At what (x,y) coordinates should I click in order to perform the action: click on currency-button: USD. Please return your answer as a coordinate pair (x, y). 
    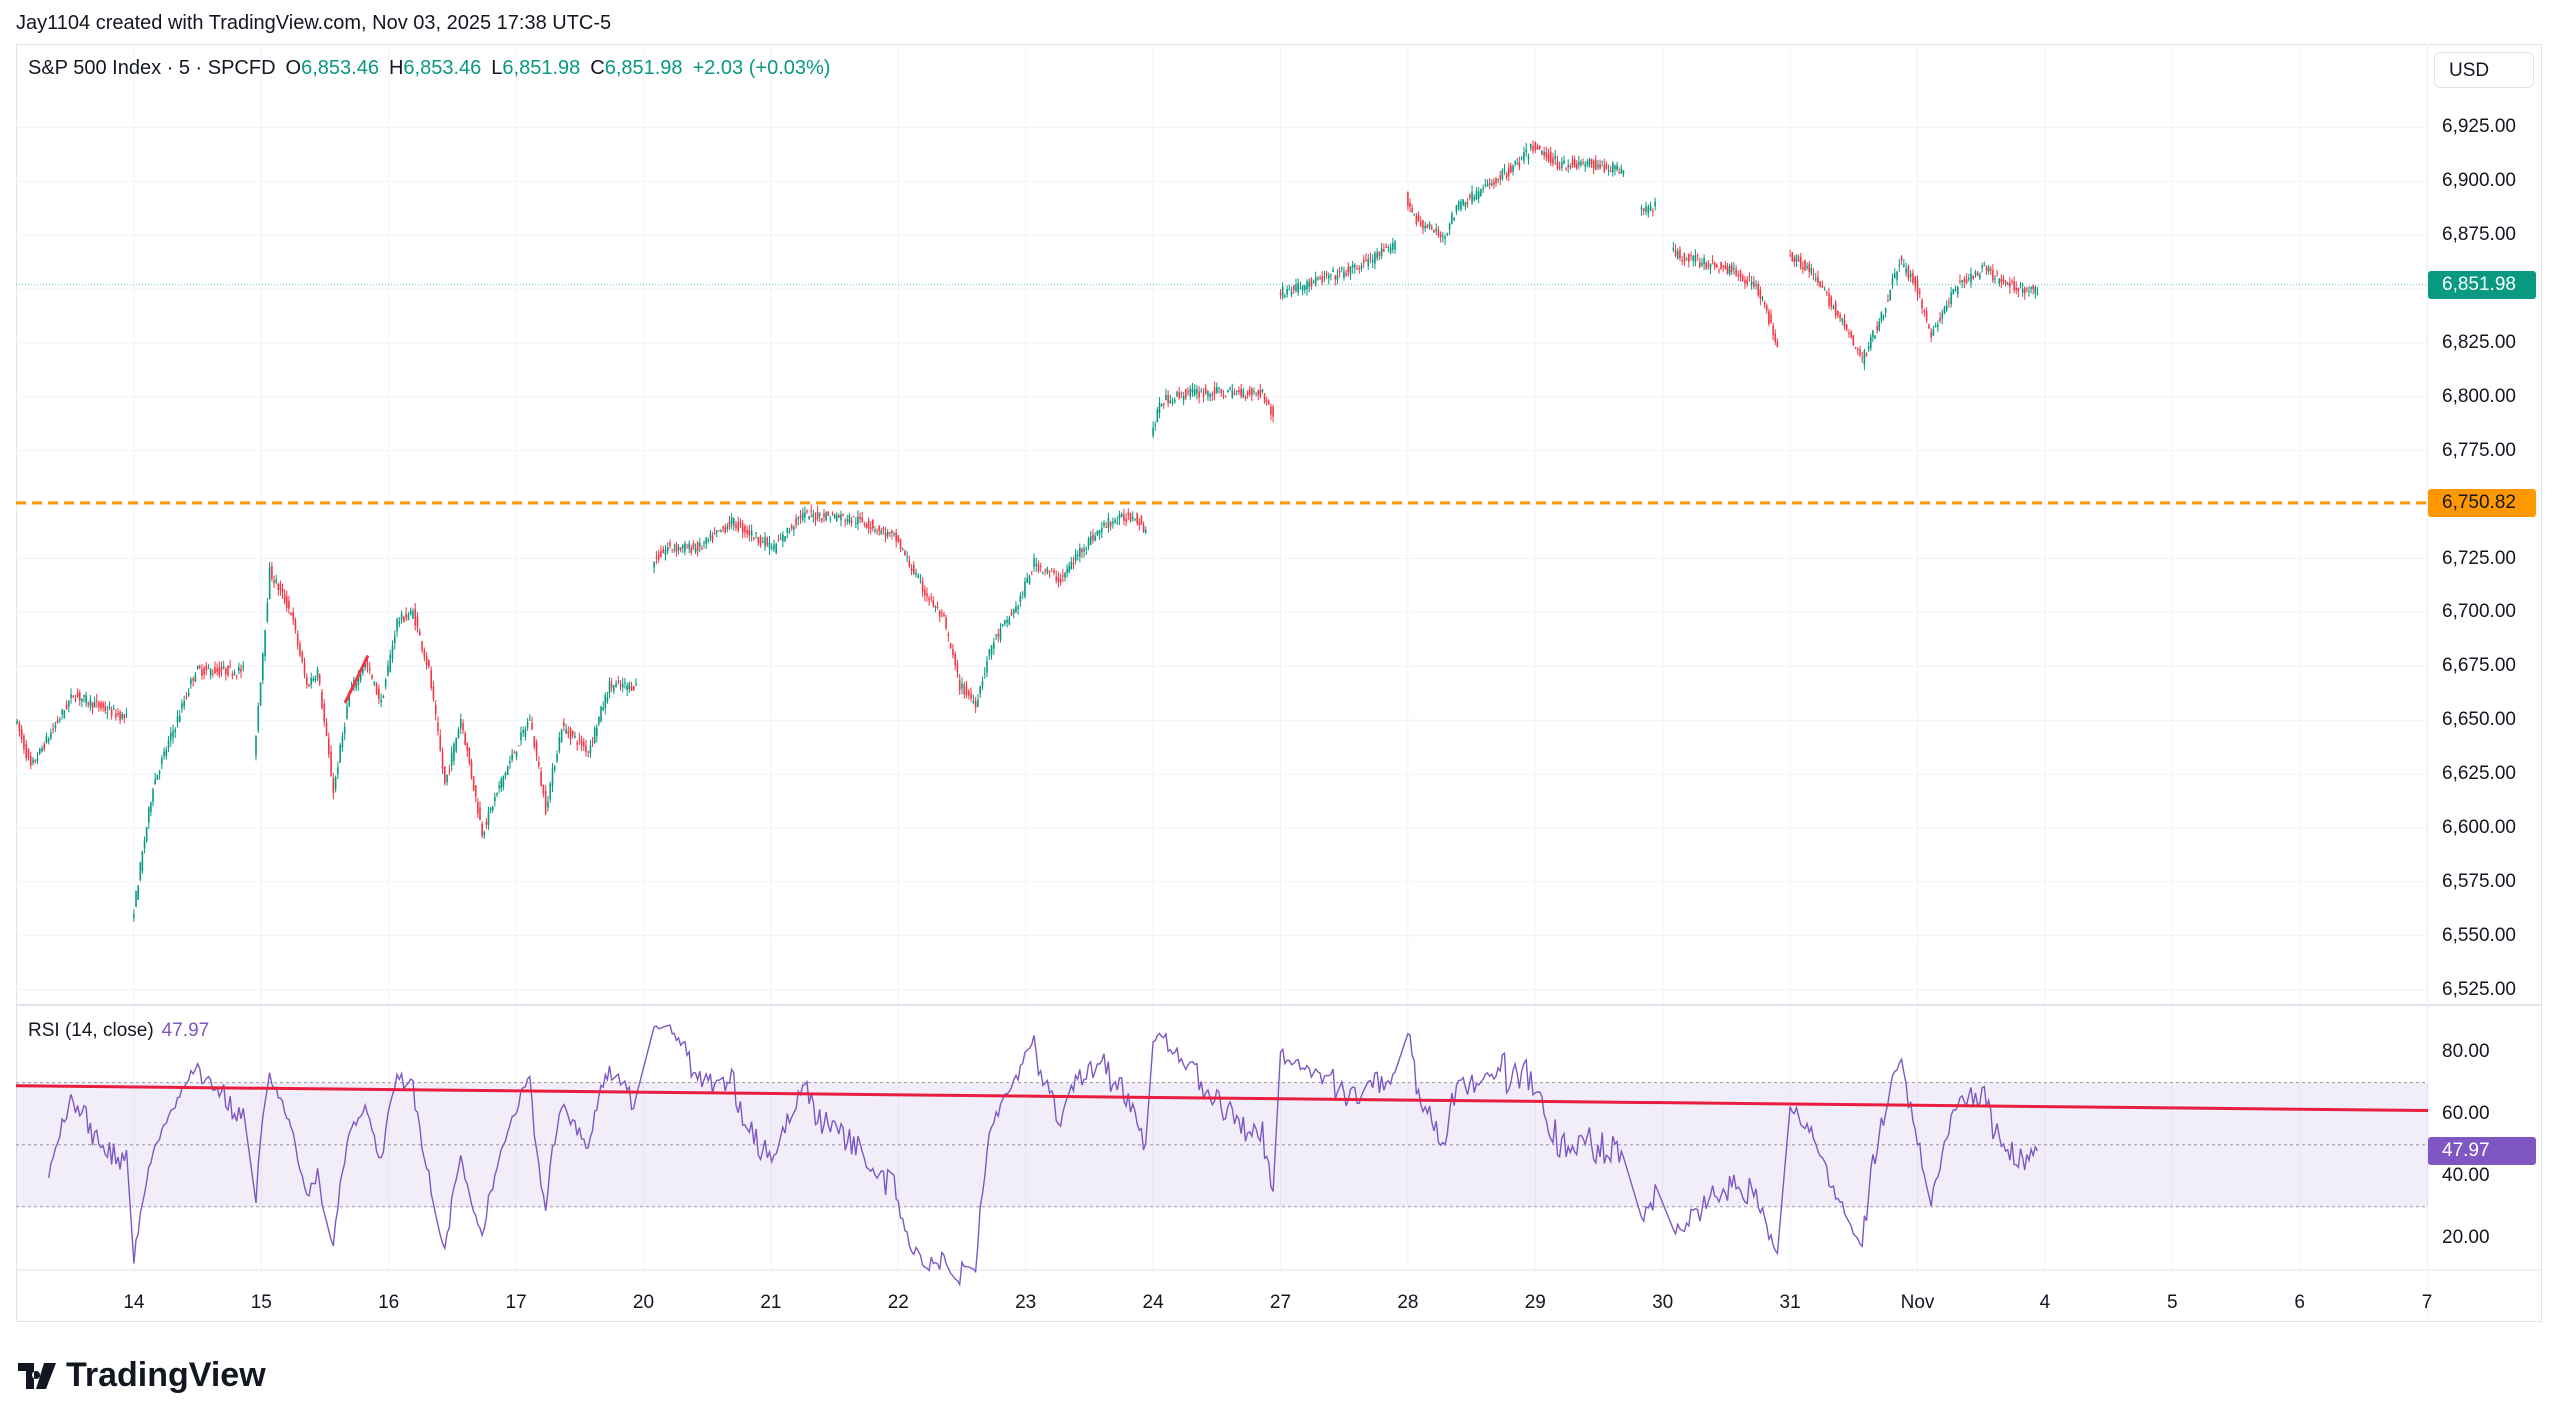
    Looking at the image, I should click on (2484, 70).